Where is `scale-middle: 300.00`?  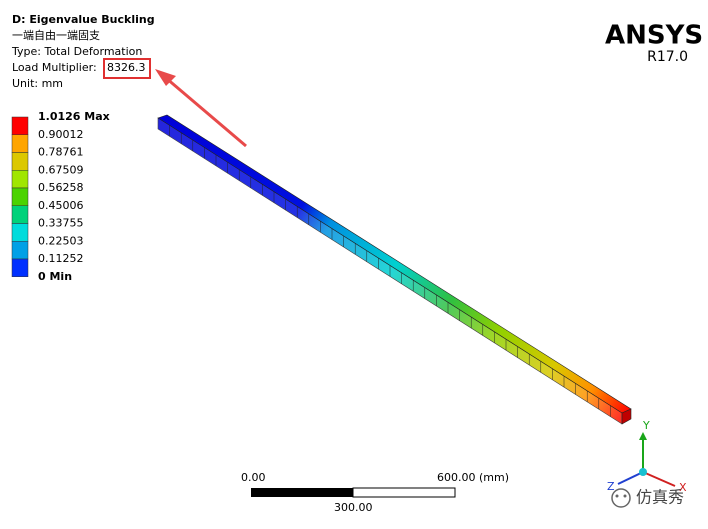 scale-middle: 300.00 is located at coordinates (353, 507).